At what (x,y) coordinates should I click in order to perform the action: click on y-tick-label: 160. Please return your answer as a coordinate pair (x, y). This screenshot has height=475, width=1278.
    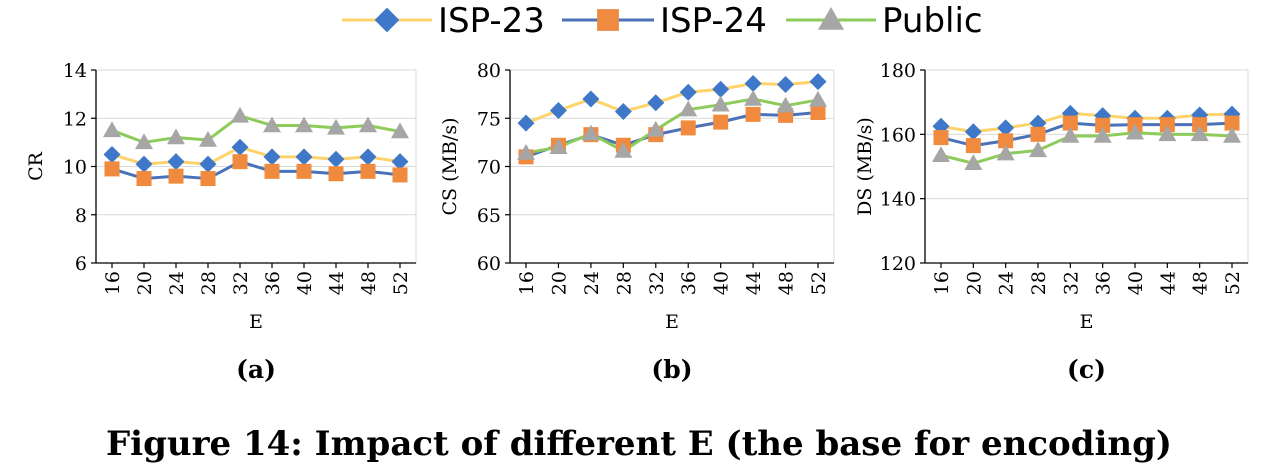
    Looking at the image, I should click on (898, 135).